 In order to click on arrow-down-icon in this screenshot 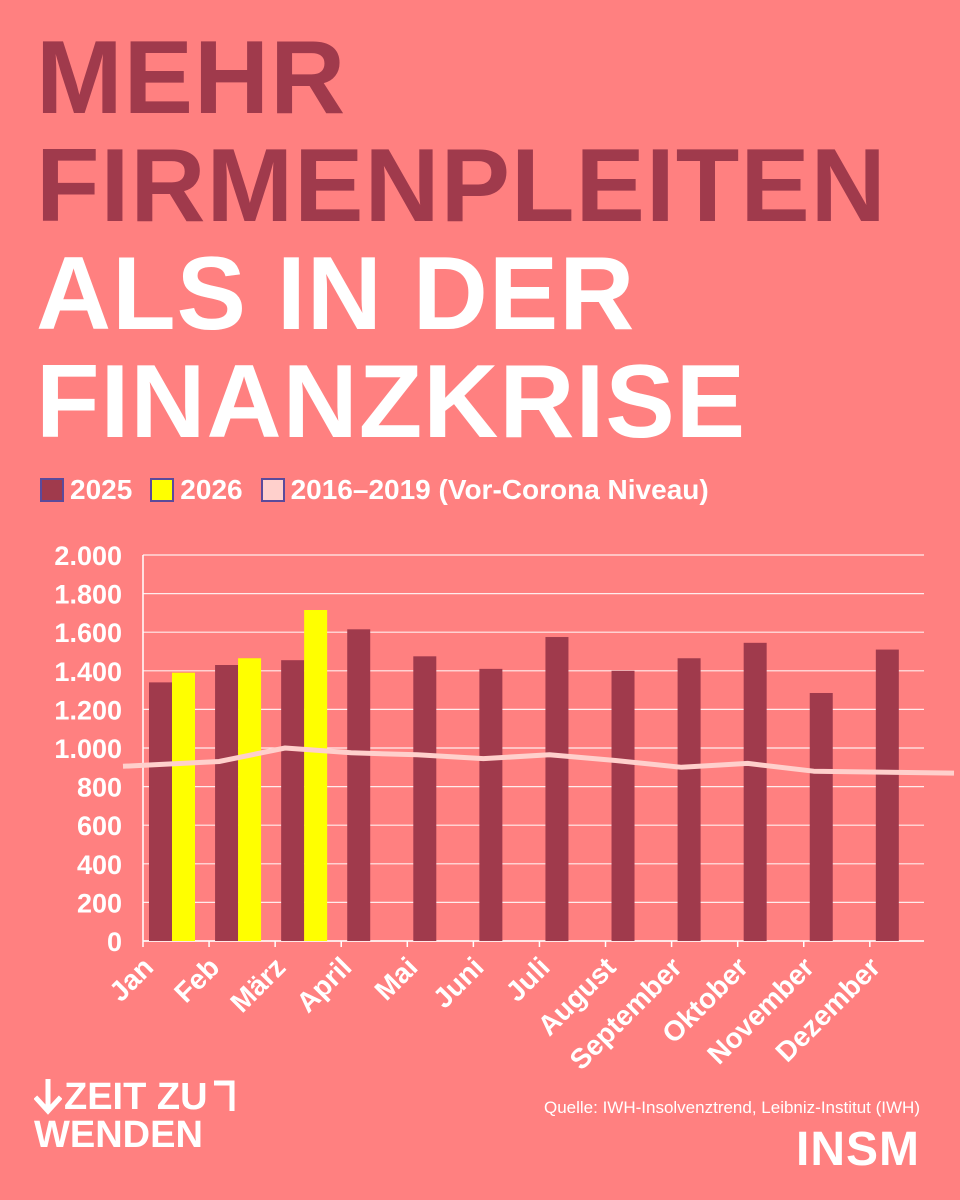, I will do `click(48, 1097)`.